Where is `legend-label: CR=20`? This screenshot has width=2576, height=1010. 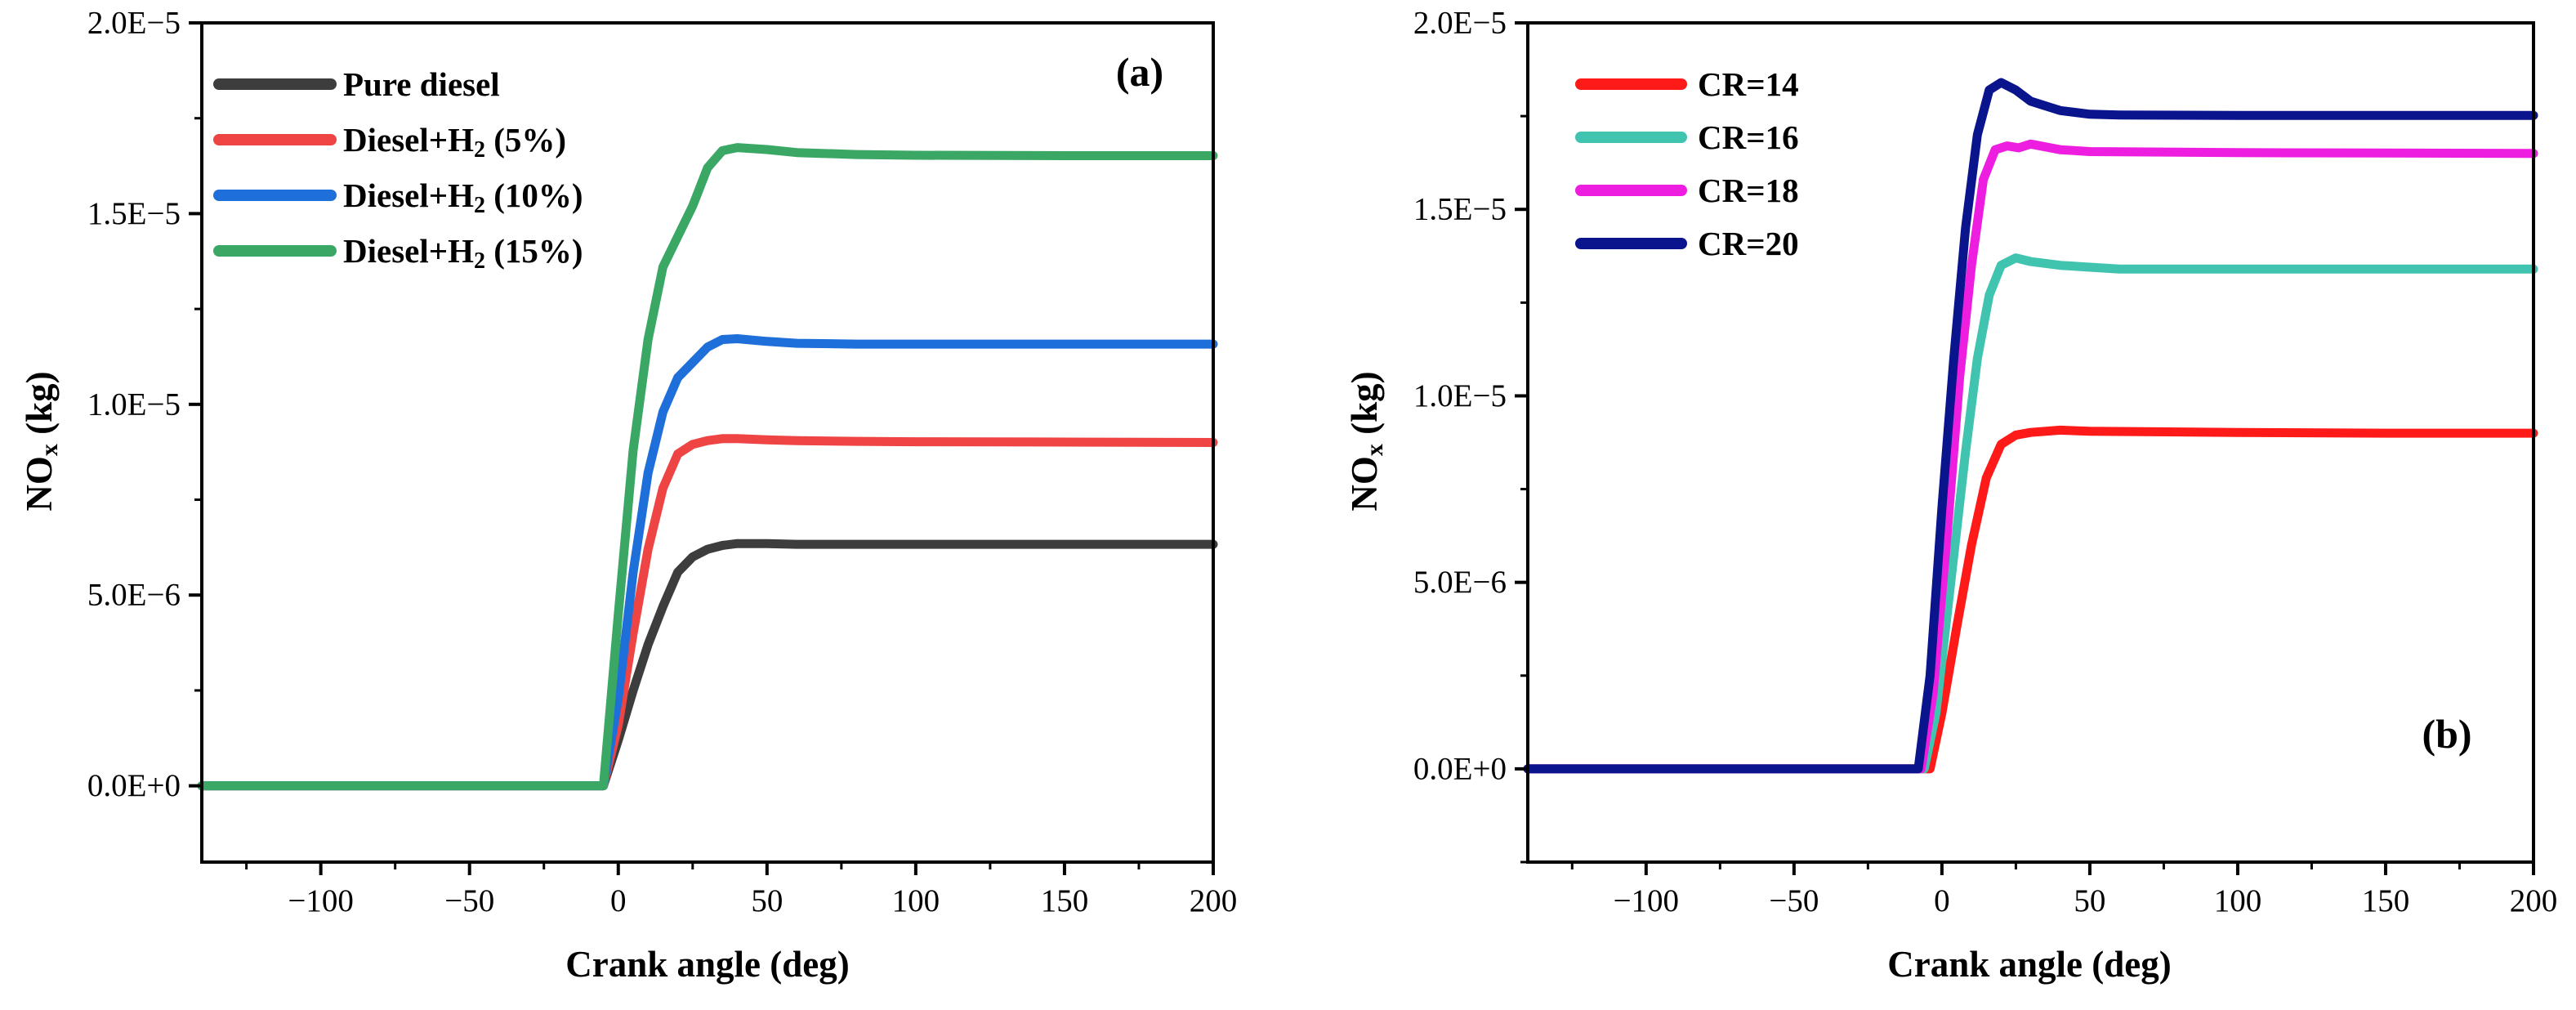
legend-label: CR=20 is located at coordinates (1749, 243).